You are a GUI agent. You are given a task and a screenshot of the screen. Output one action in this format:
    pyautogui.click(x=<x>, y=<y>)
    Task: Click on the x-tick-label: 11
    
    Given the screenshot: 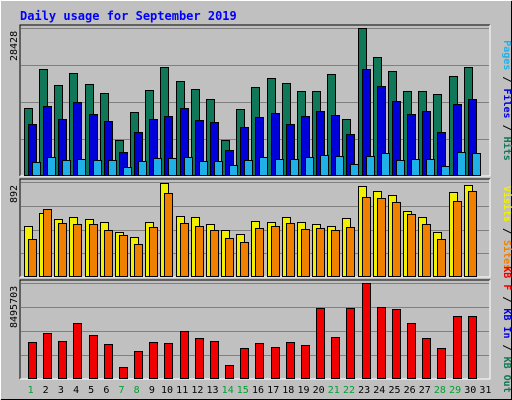 What is the action you would take?
    pyautogui.click(x=182, y=390)
    